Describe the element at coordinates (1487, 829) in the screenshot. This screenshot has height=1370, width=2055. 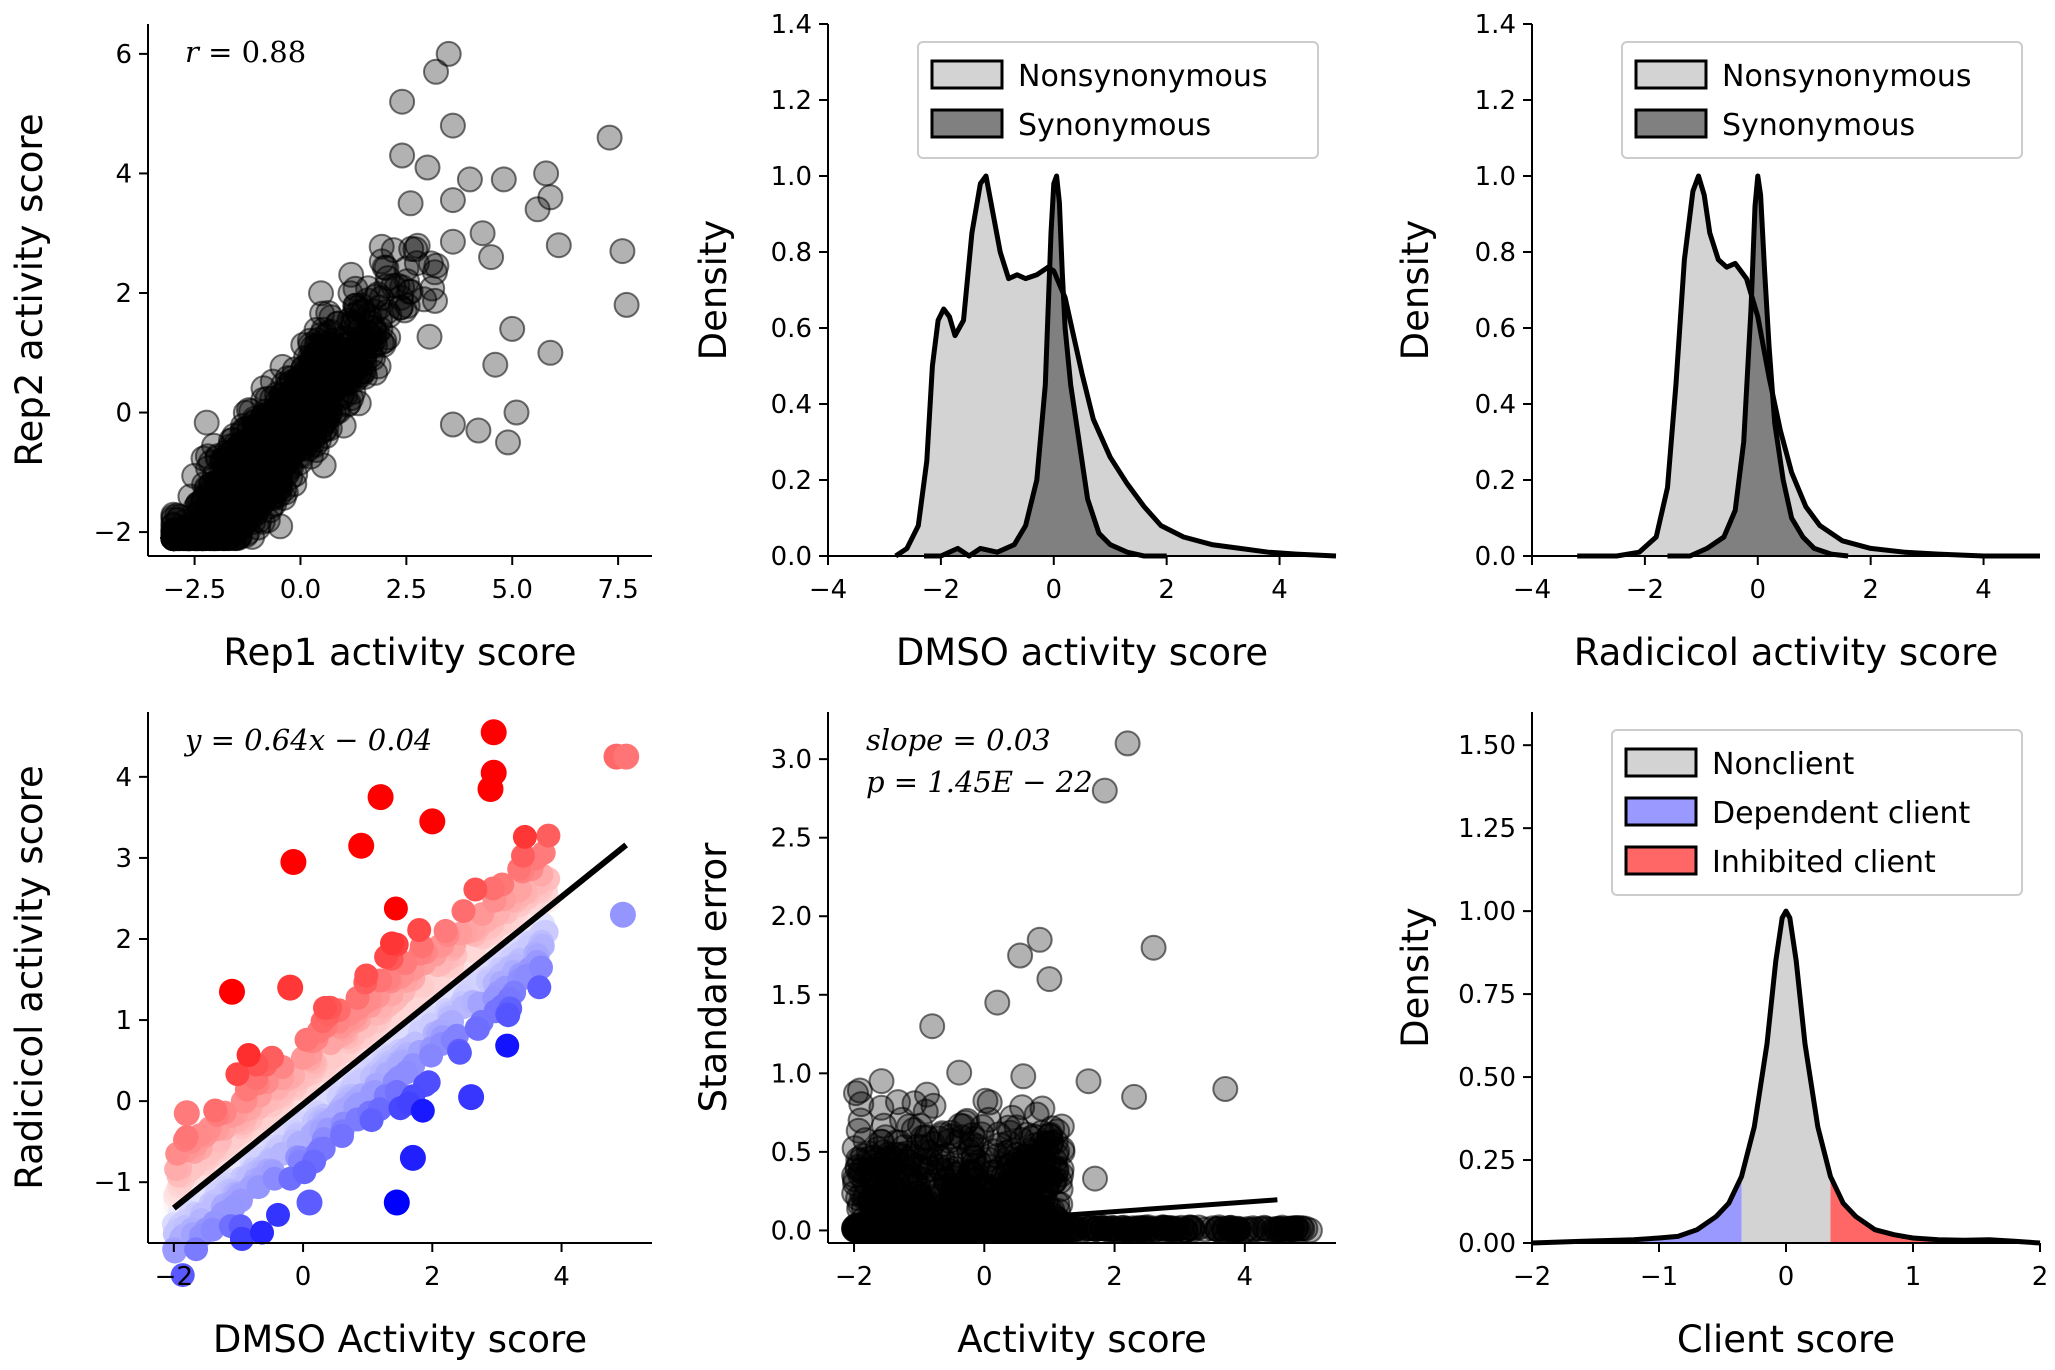
I see `y-tick-label: 1.25` at that location.